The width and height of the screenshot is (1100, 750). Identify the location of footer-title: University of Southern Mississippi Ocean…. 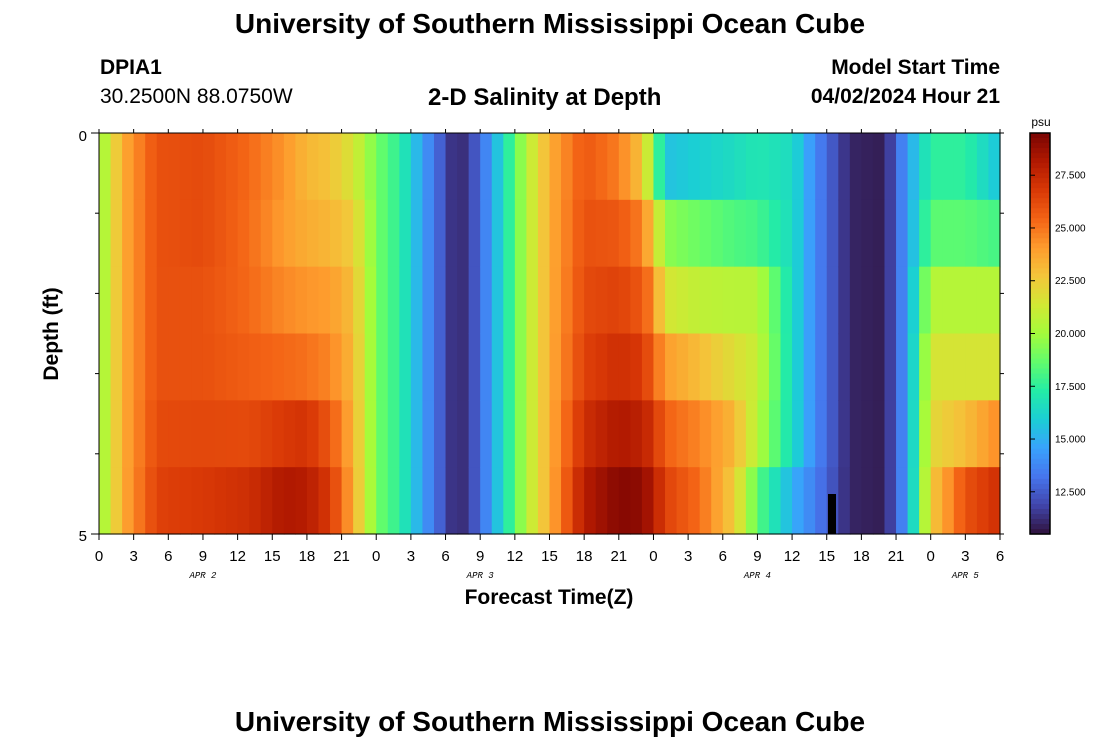
(550, 721).